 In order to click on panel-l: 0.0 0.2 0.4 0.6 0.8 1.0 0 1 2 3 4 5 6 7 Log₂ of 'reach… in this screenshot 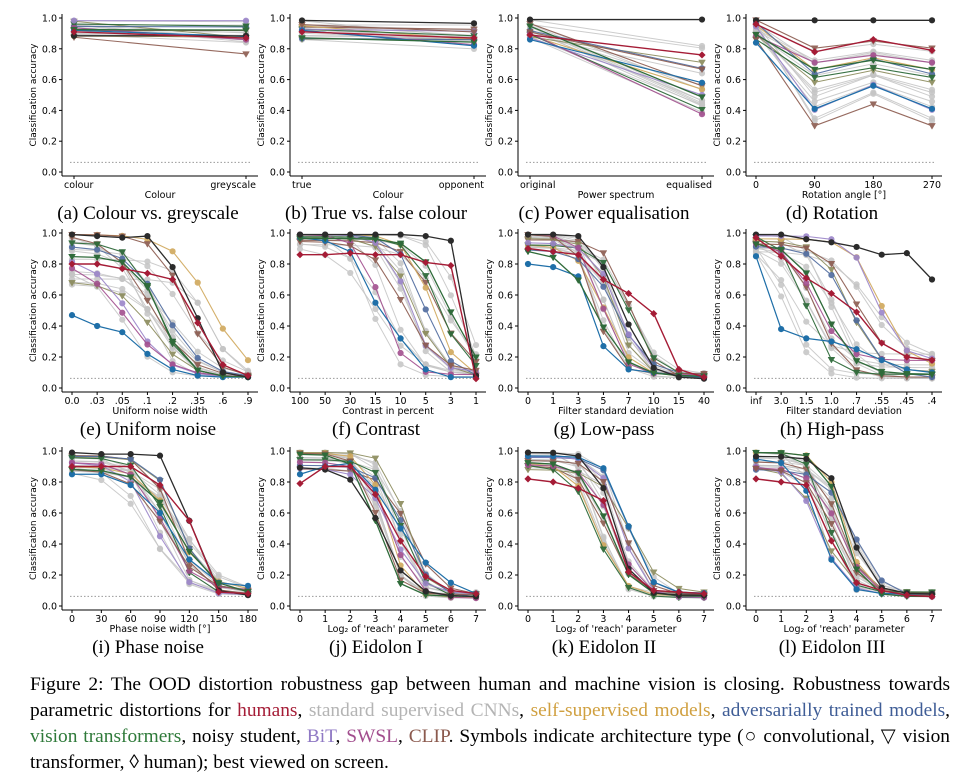, I will do `click(827, 552)`.